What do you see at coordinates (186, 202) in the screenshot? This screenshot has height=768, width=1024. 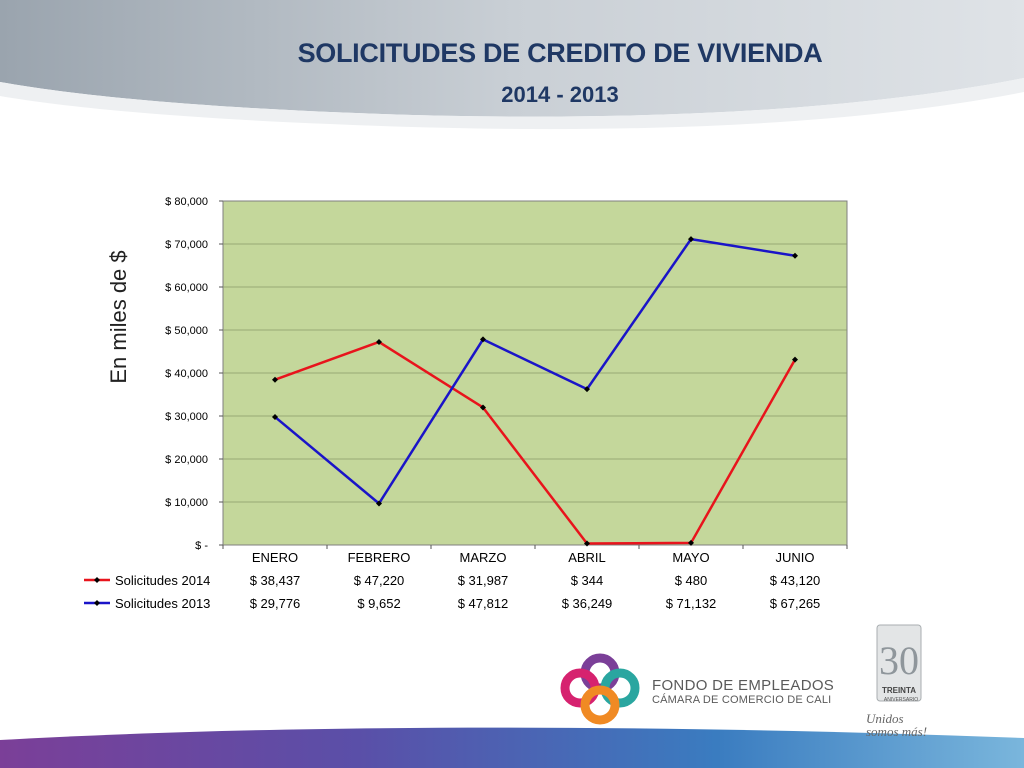 I see `y-tick-label: $ 80,000` at bounding box center [186, 202].